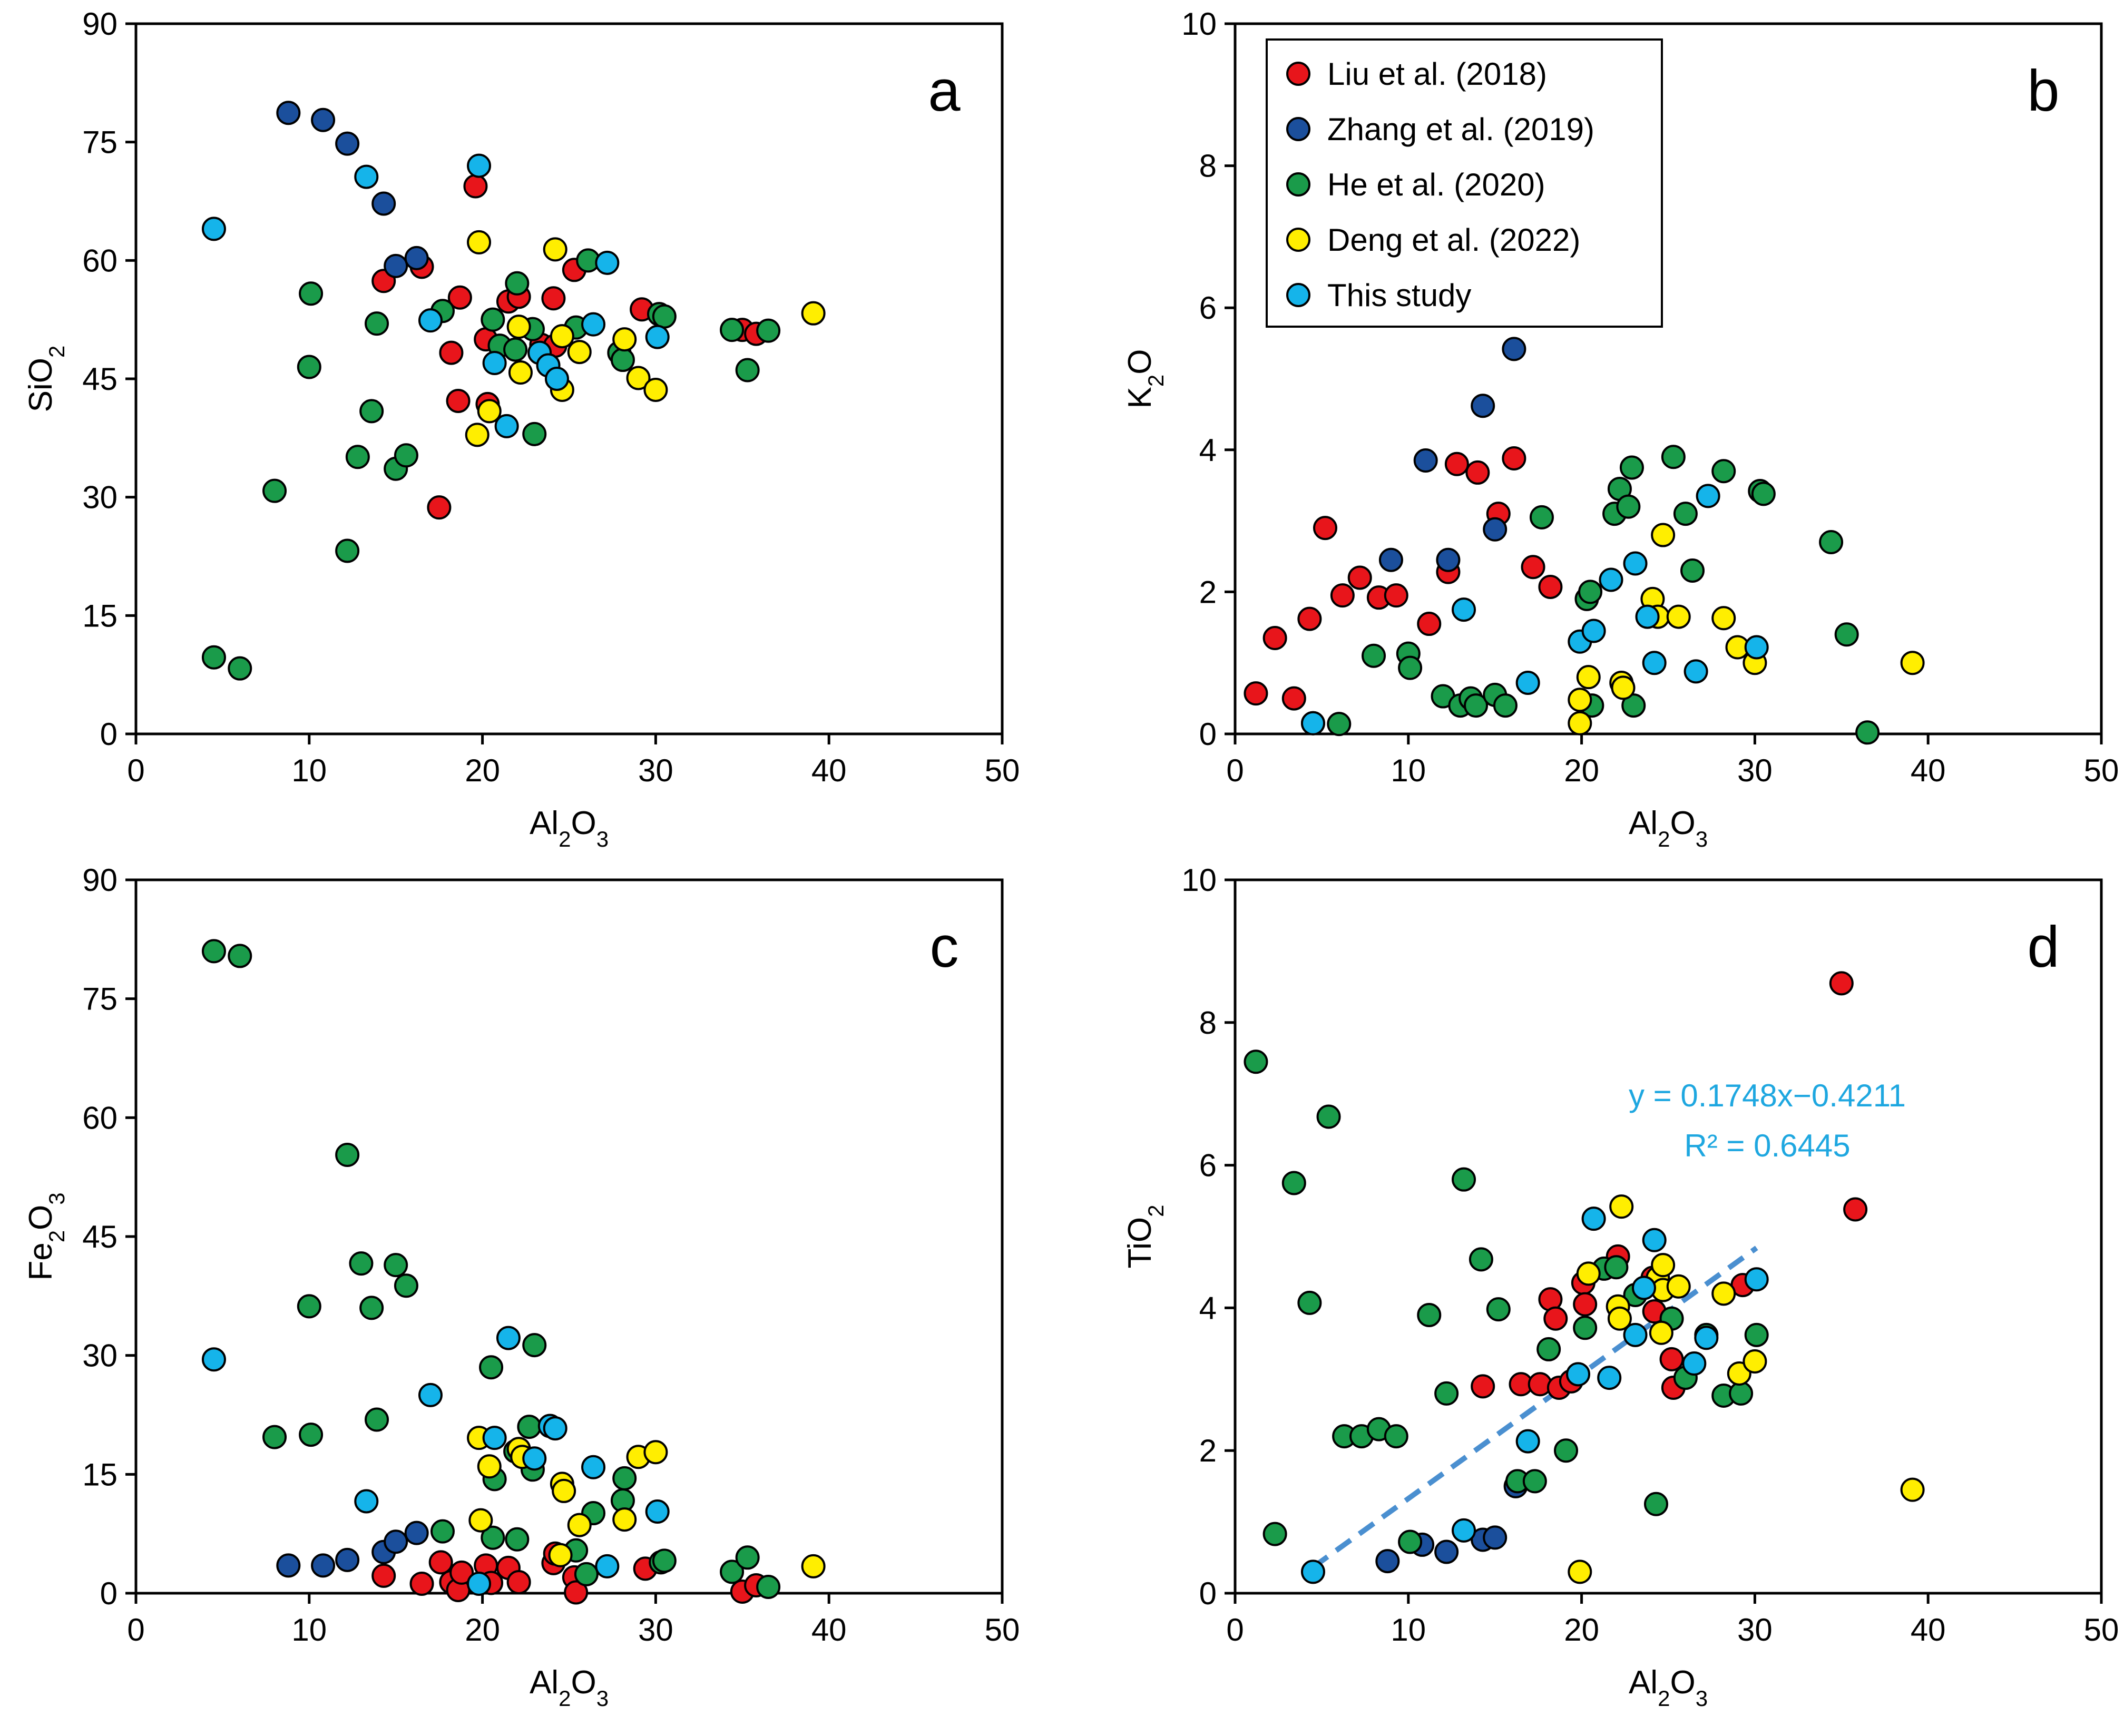 The width and height of the screenshot is (2124, 1736). Describe the element at coordinates (1514, 349) in the screenshot. I see `point-zhang` at that location.